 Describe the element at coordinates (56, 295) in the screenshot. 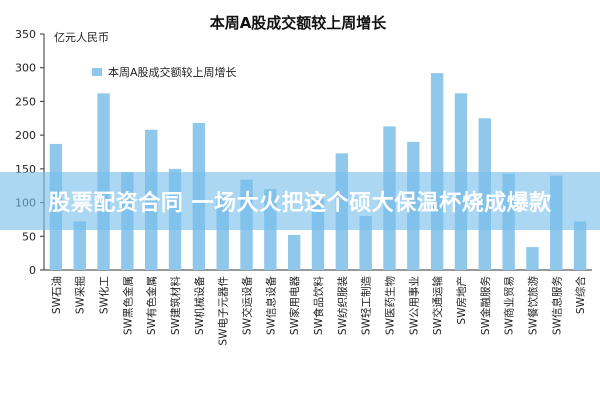

I see `x-tick-label: SW石油` at that location.